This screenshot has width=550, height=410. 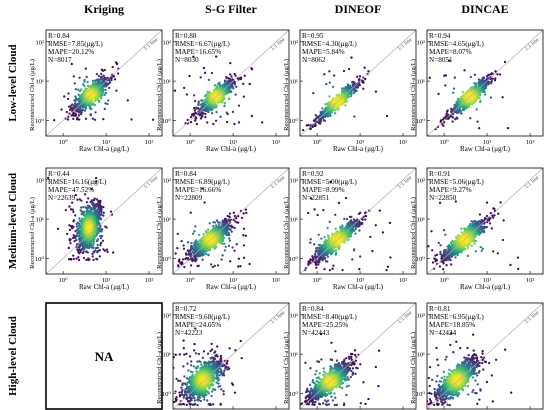 I want to click on row-label: High-level Cloud, so click(x=13, y=356).